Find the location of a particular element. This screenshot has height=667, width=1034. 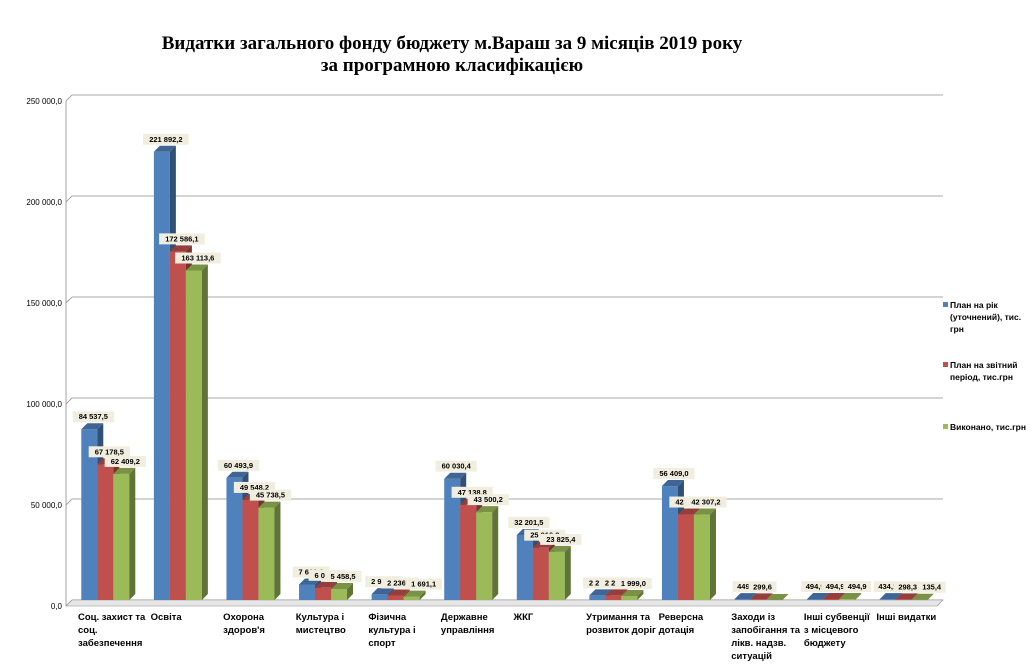

data-label: 49 548,2 is located at coordinates (254, 487).